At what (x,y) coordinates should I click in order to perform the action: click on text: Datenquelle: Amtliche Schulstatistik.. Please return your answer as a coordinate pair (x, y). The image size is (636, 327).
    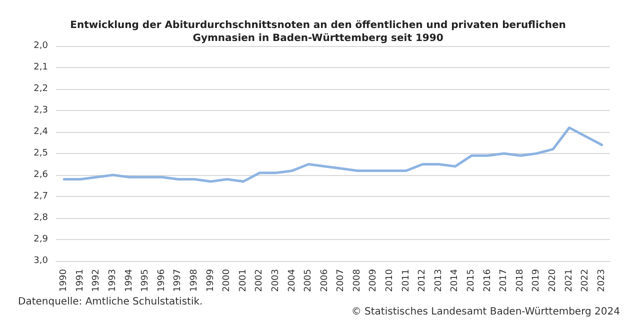
    Looking at the image, I should click on (110, 302).